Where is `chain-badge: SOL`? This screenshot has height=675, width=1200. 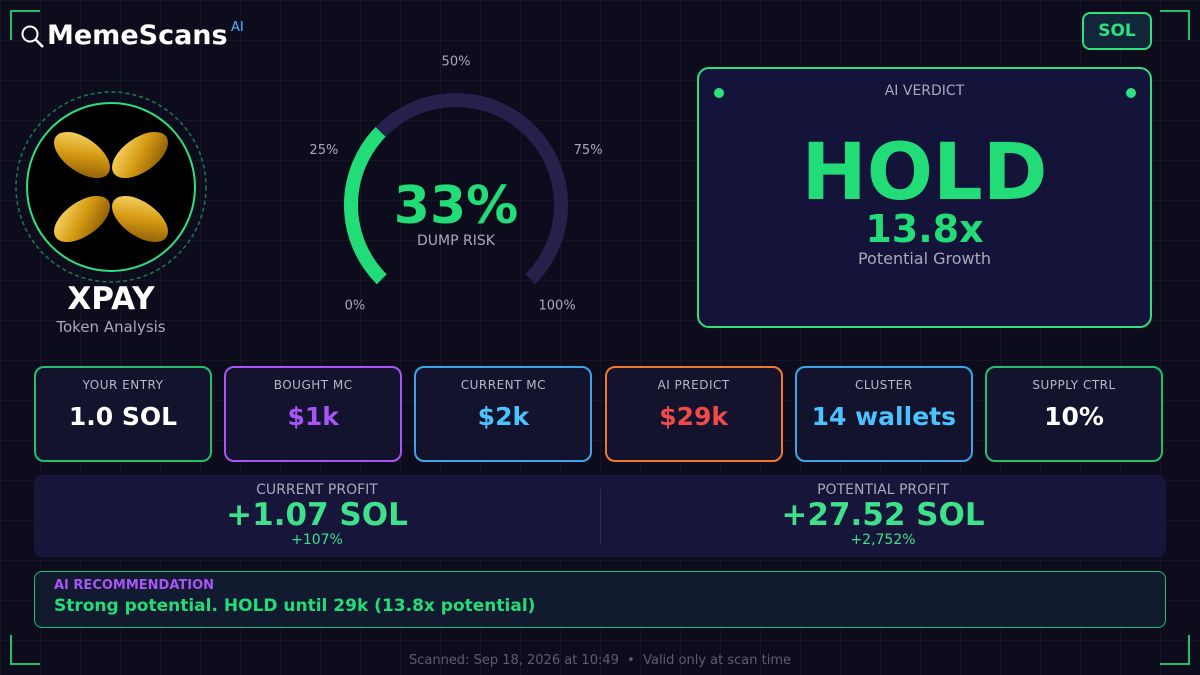
chain-badge: SOL is located at coordinates (1117, 31).